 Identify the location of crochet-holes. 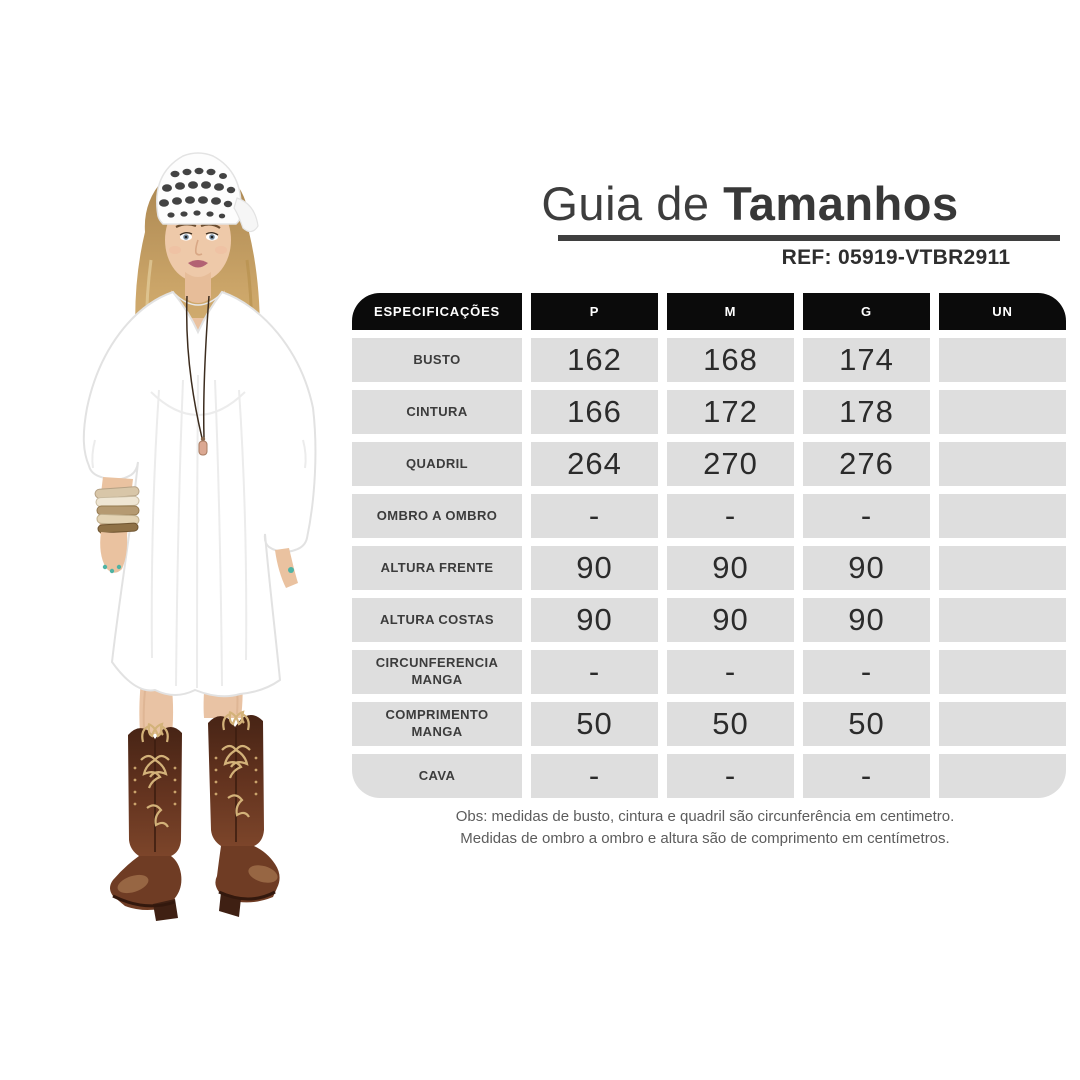
(197, 193).